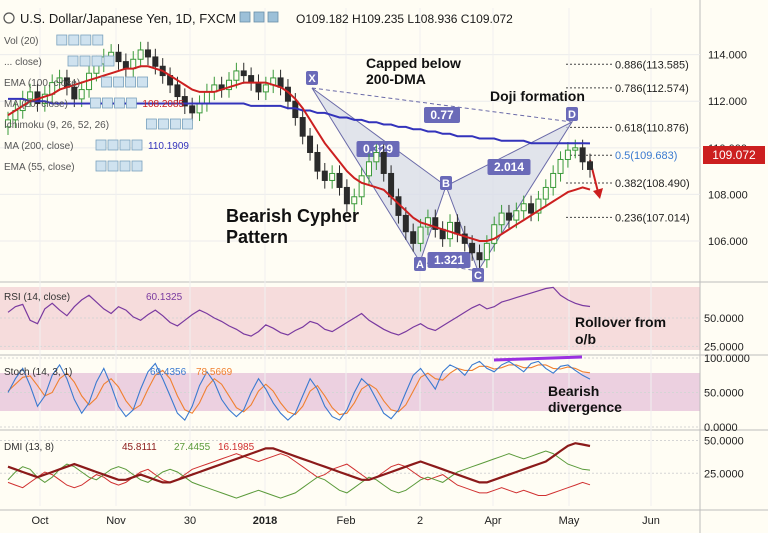  Describe the element at coordinates (646, 156) in the screenshot. I see `fib-label: 0.5(109.683)` at that location.